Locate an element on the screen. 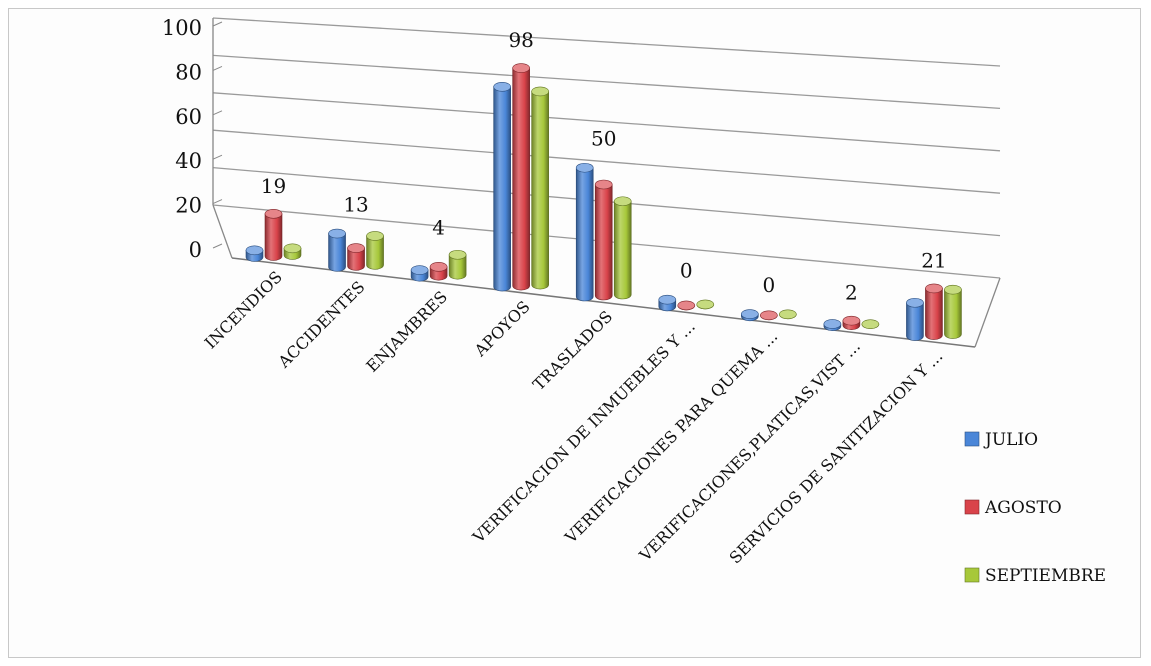 The image size is (1151, 666). legend-label: JULIO is located at coordinates (1010, 440).